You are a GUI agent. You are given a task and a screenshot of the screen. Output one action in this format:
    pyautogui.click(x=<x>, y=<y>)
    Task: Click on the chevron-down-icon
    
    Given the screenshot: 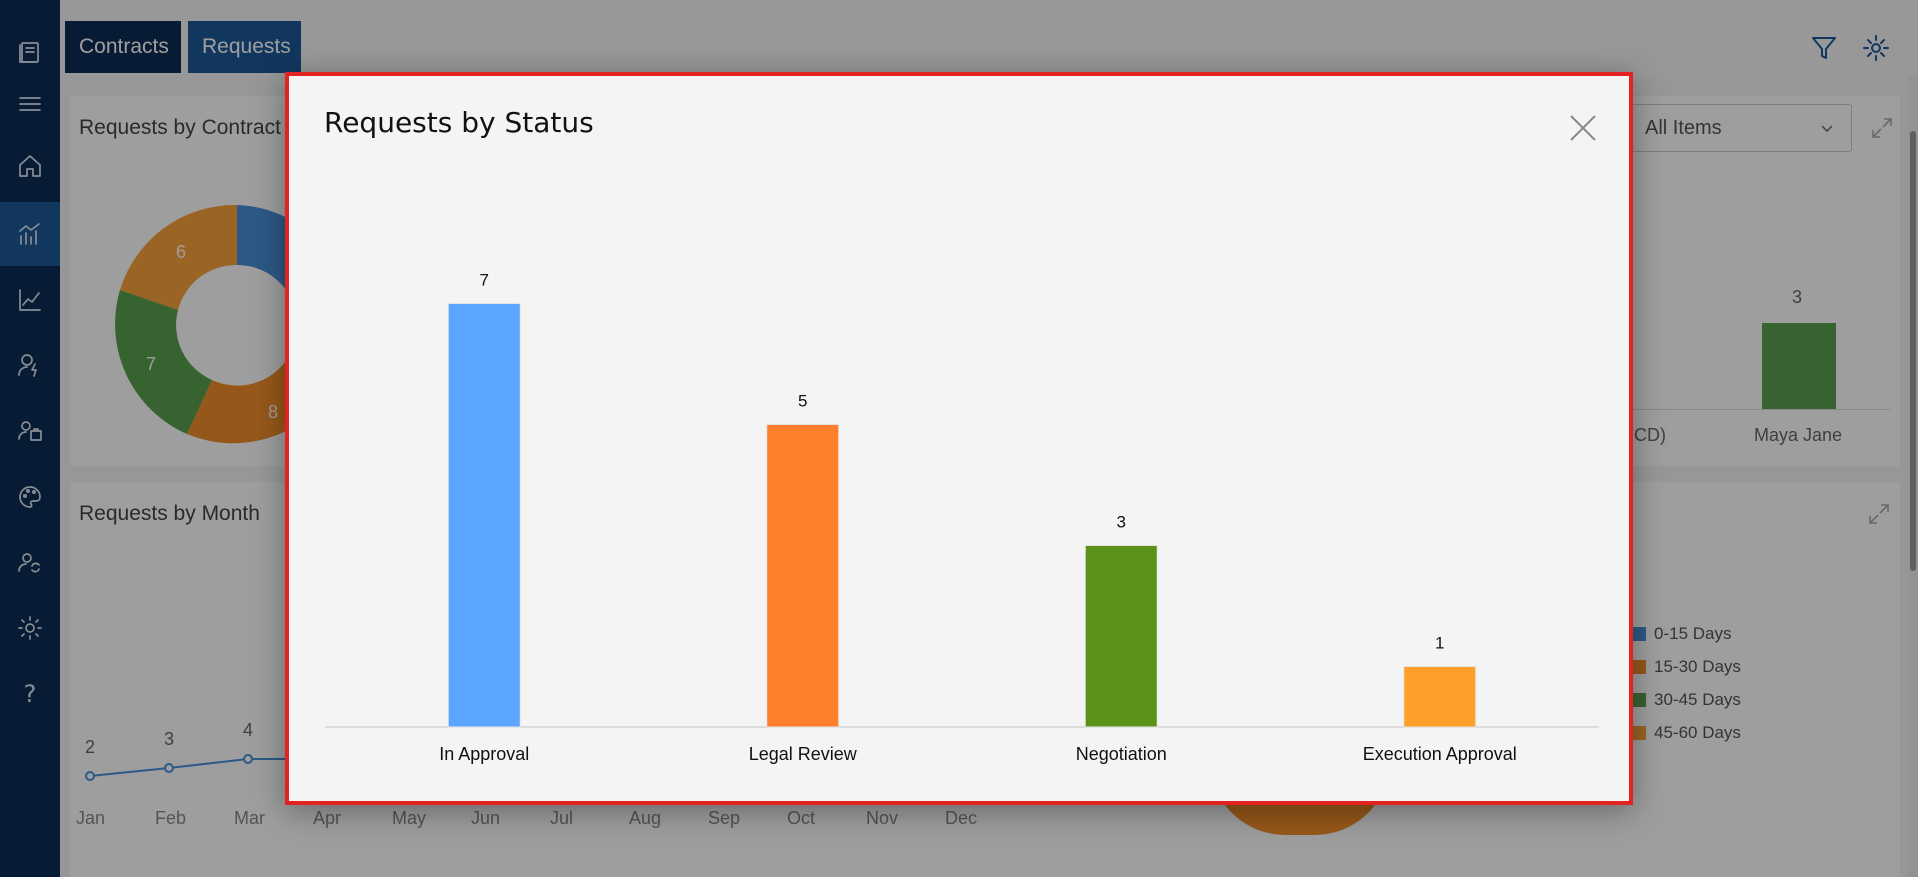 What is the action you would take?
    pyautogui.click(x=1827, y=130)
    